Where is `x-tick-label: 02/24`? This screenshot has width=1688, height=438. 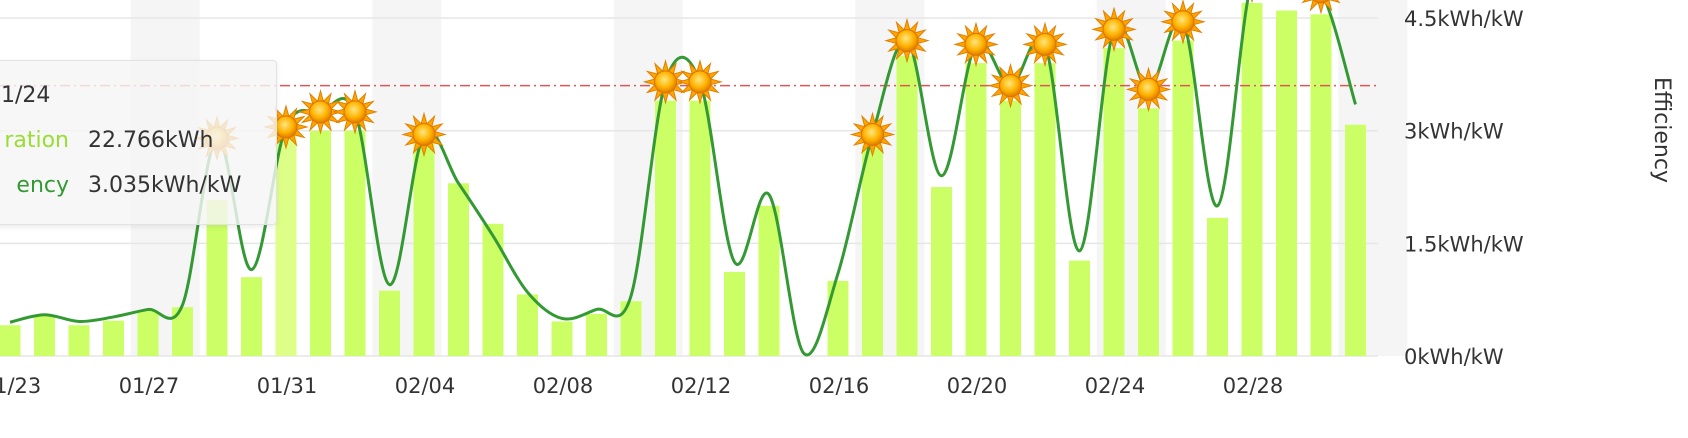
x-tick-label: 02/24 is located at coordinates (1115, 386).